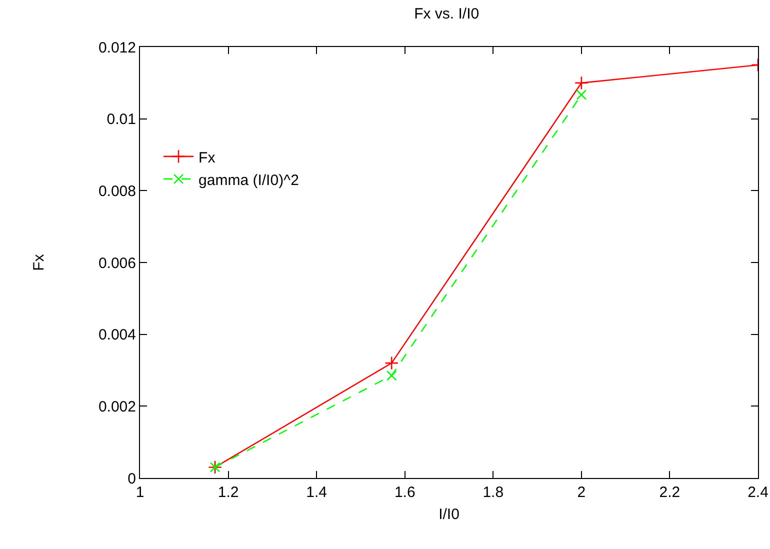  Describe the element at coordinates (39, 262) in the screenshot. I see `y-axis-title: Fx` at that location.